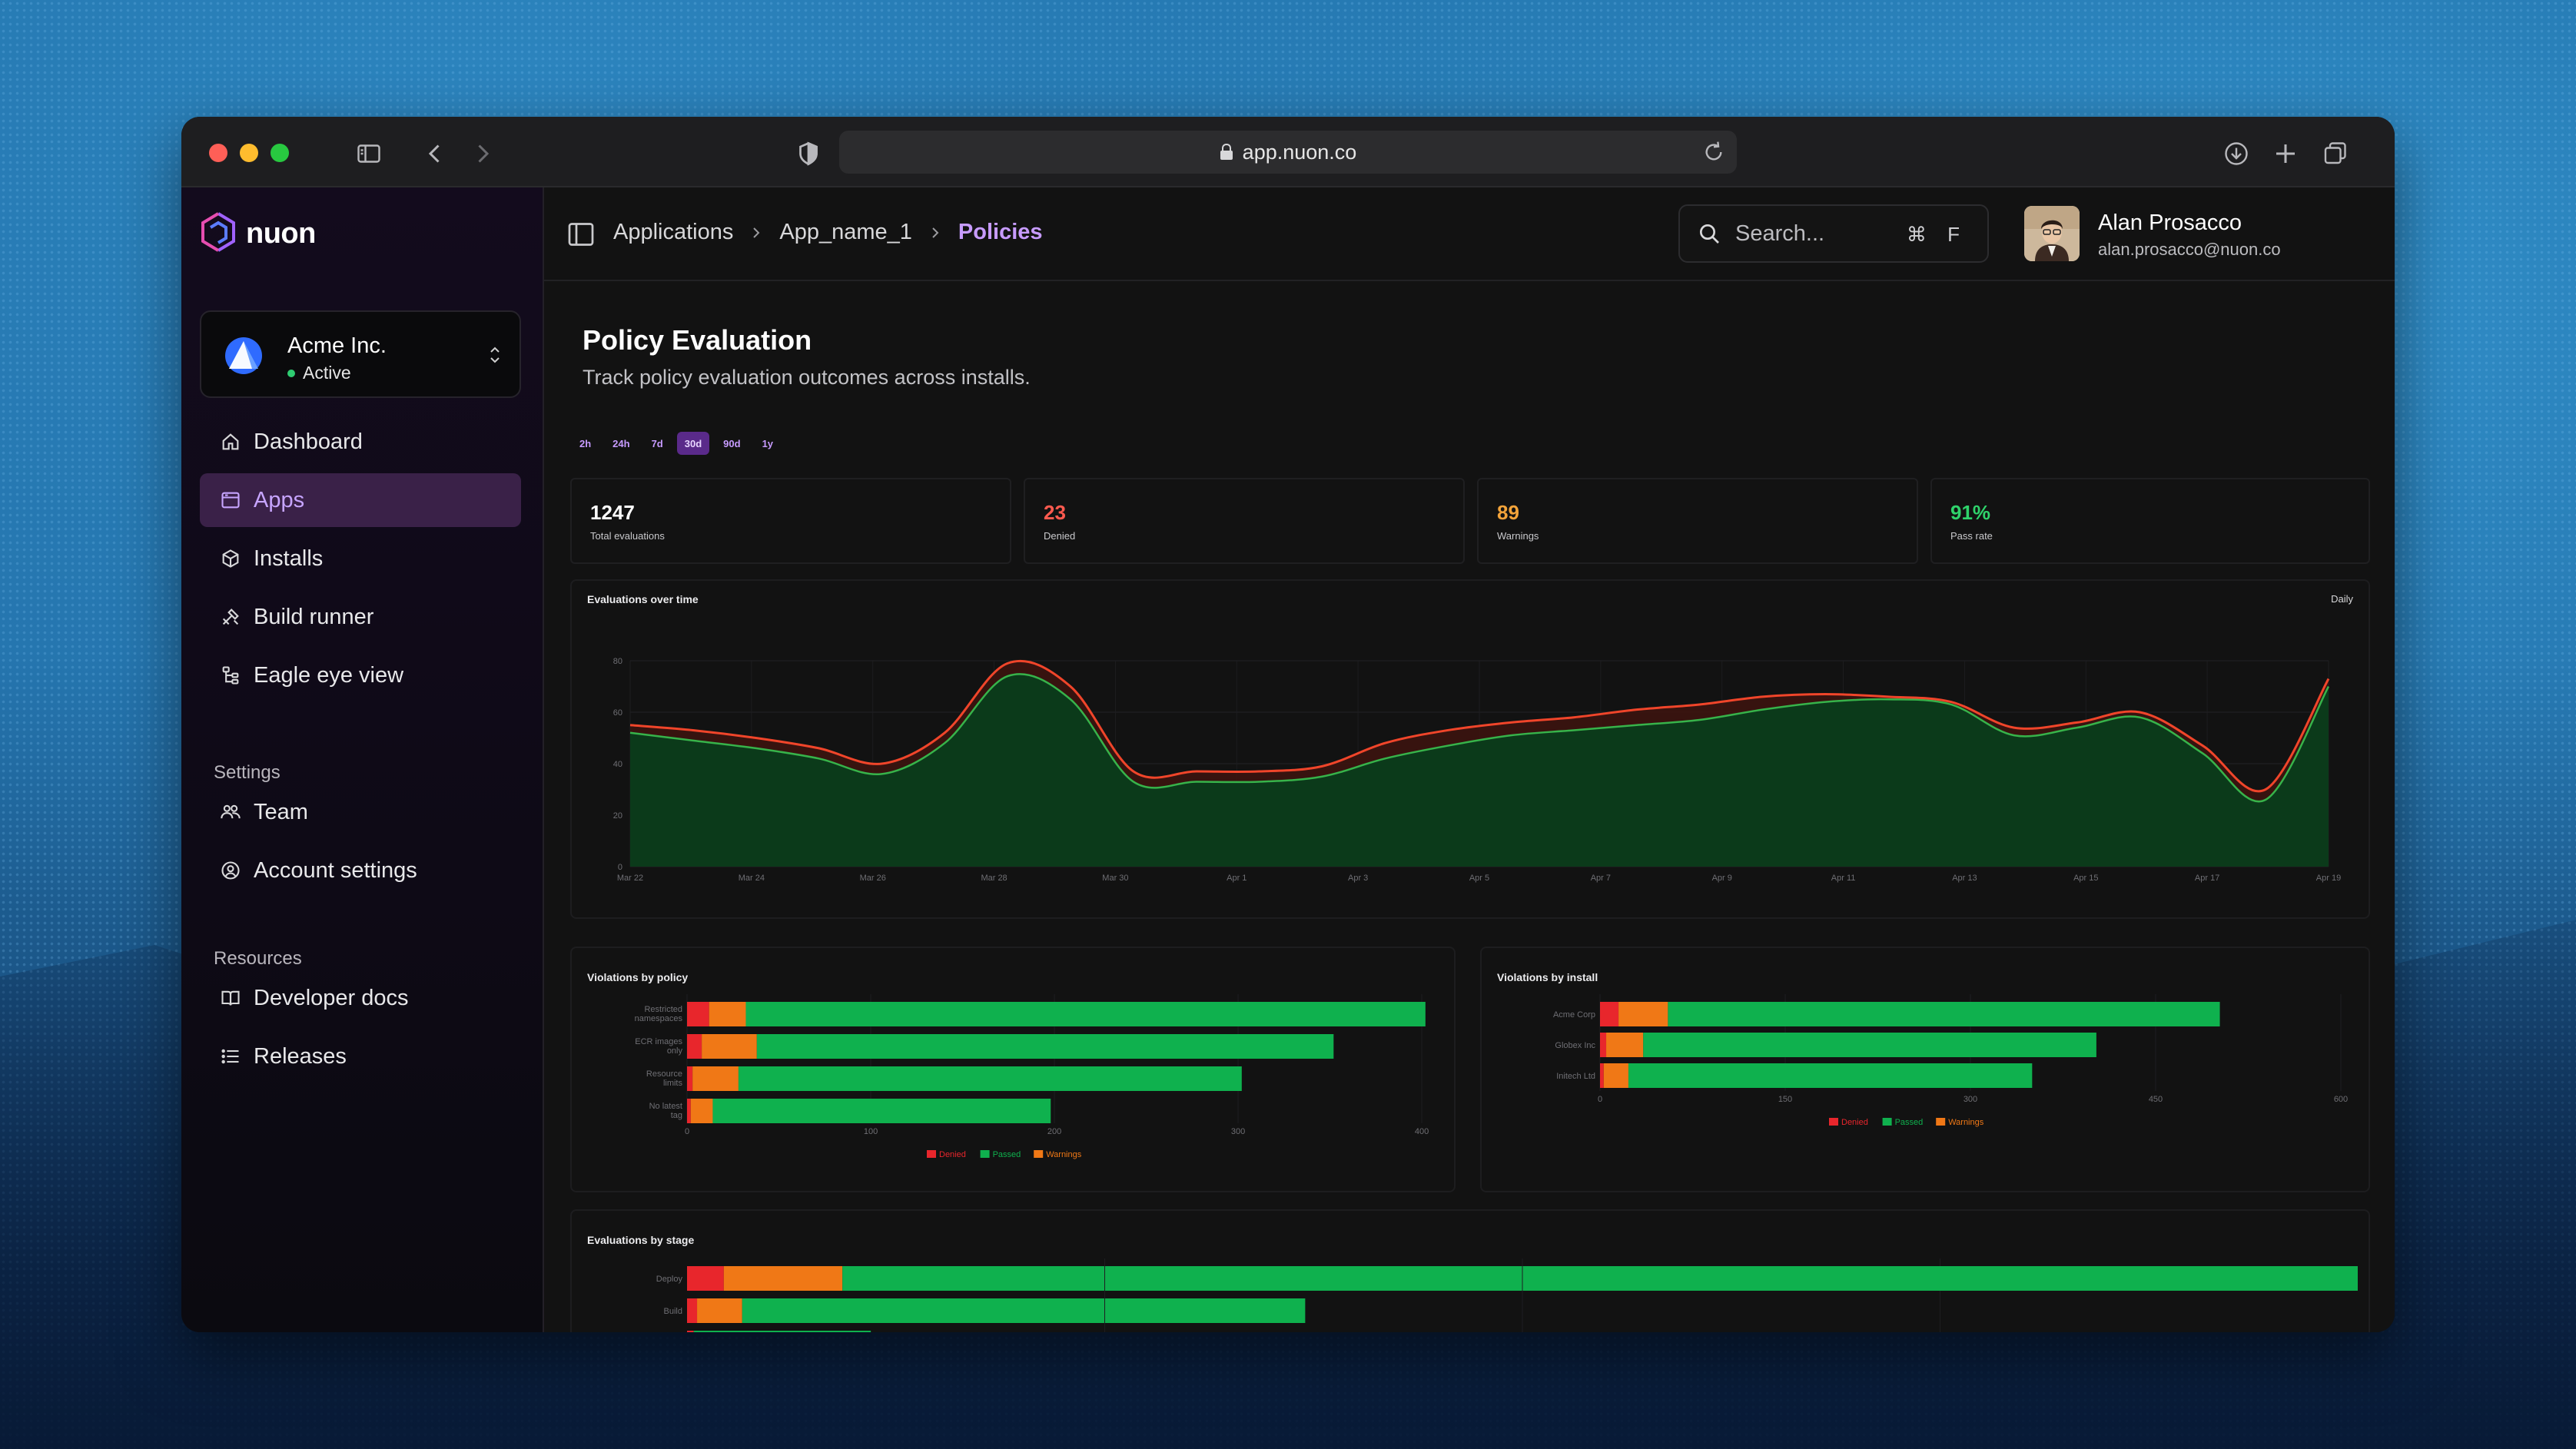 This screenshot has width=2576, height=1449. I want to click on category-label: Acme Corp, so click(1574, 1015).